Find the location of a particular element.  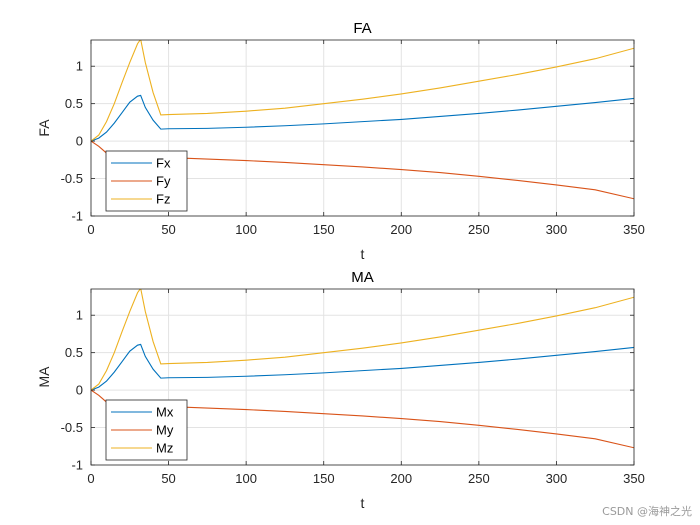

legend-label-fz: Fz is located at coordinates (163, 199).